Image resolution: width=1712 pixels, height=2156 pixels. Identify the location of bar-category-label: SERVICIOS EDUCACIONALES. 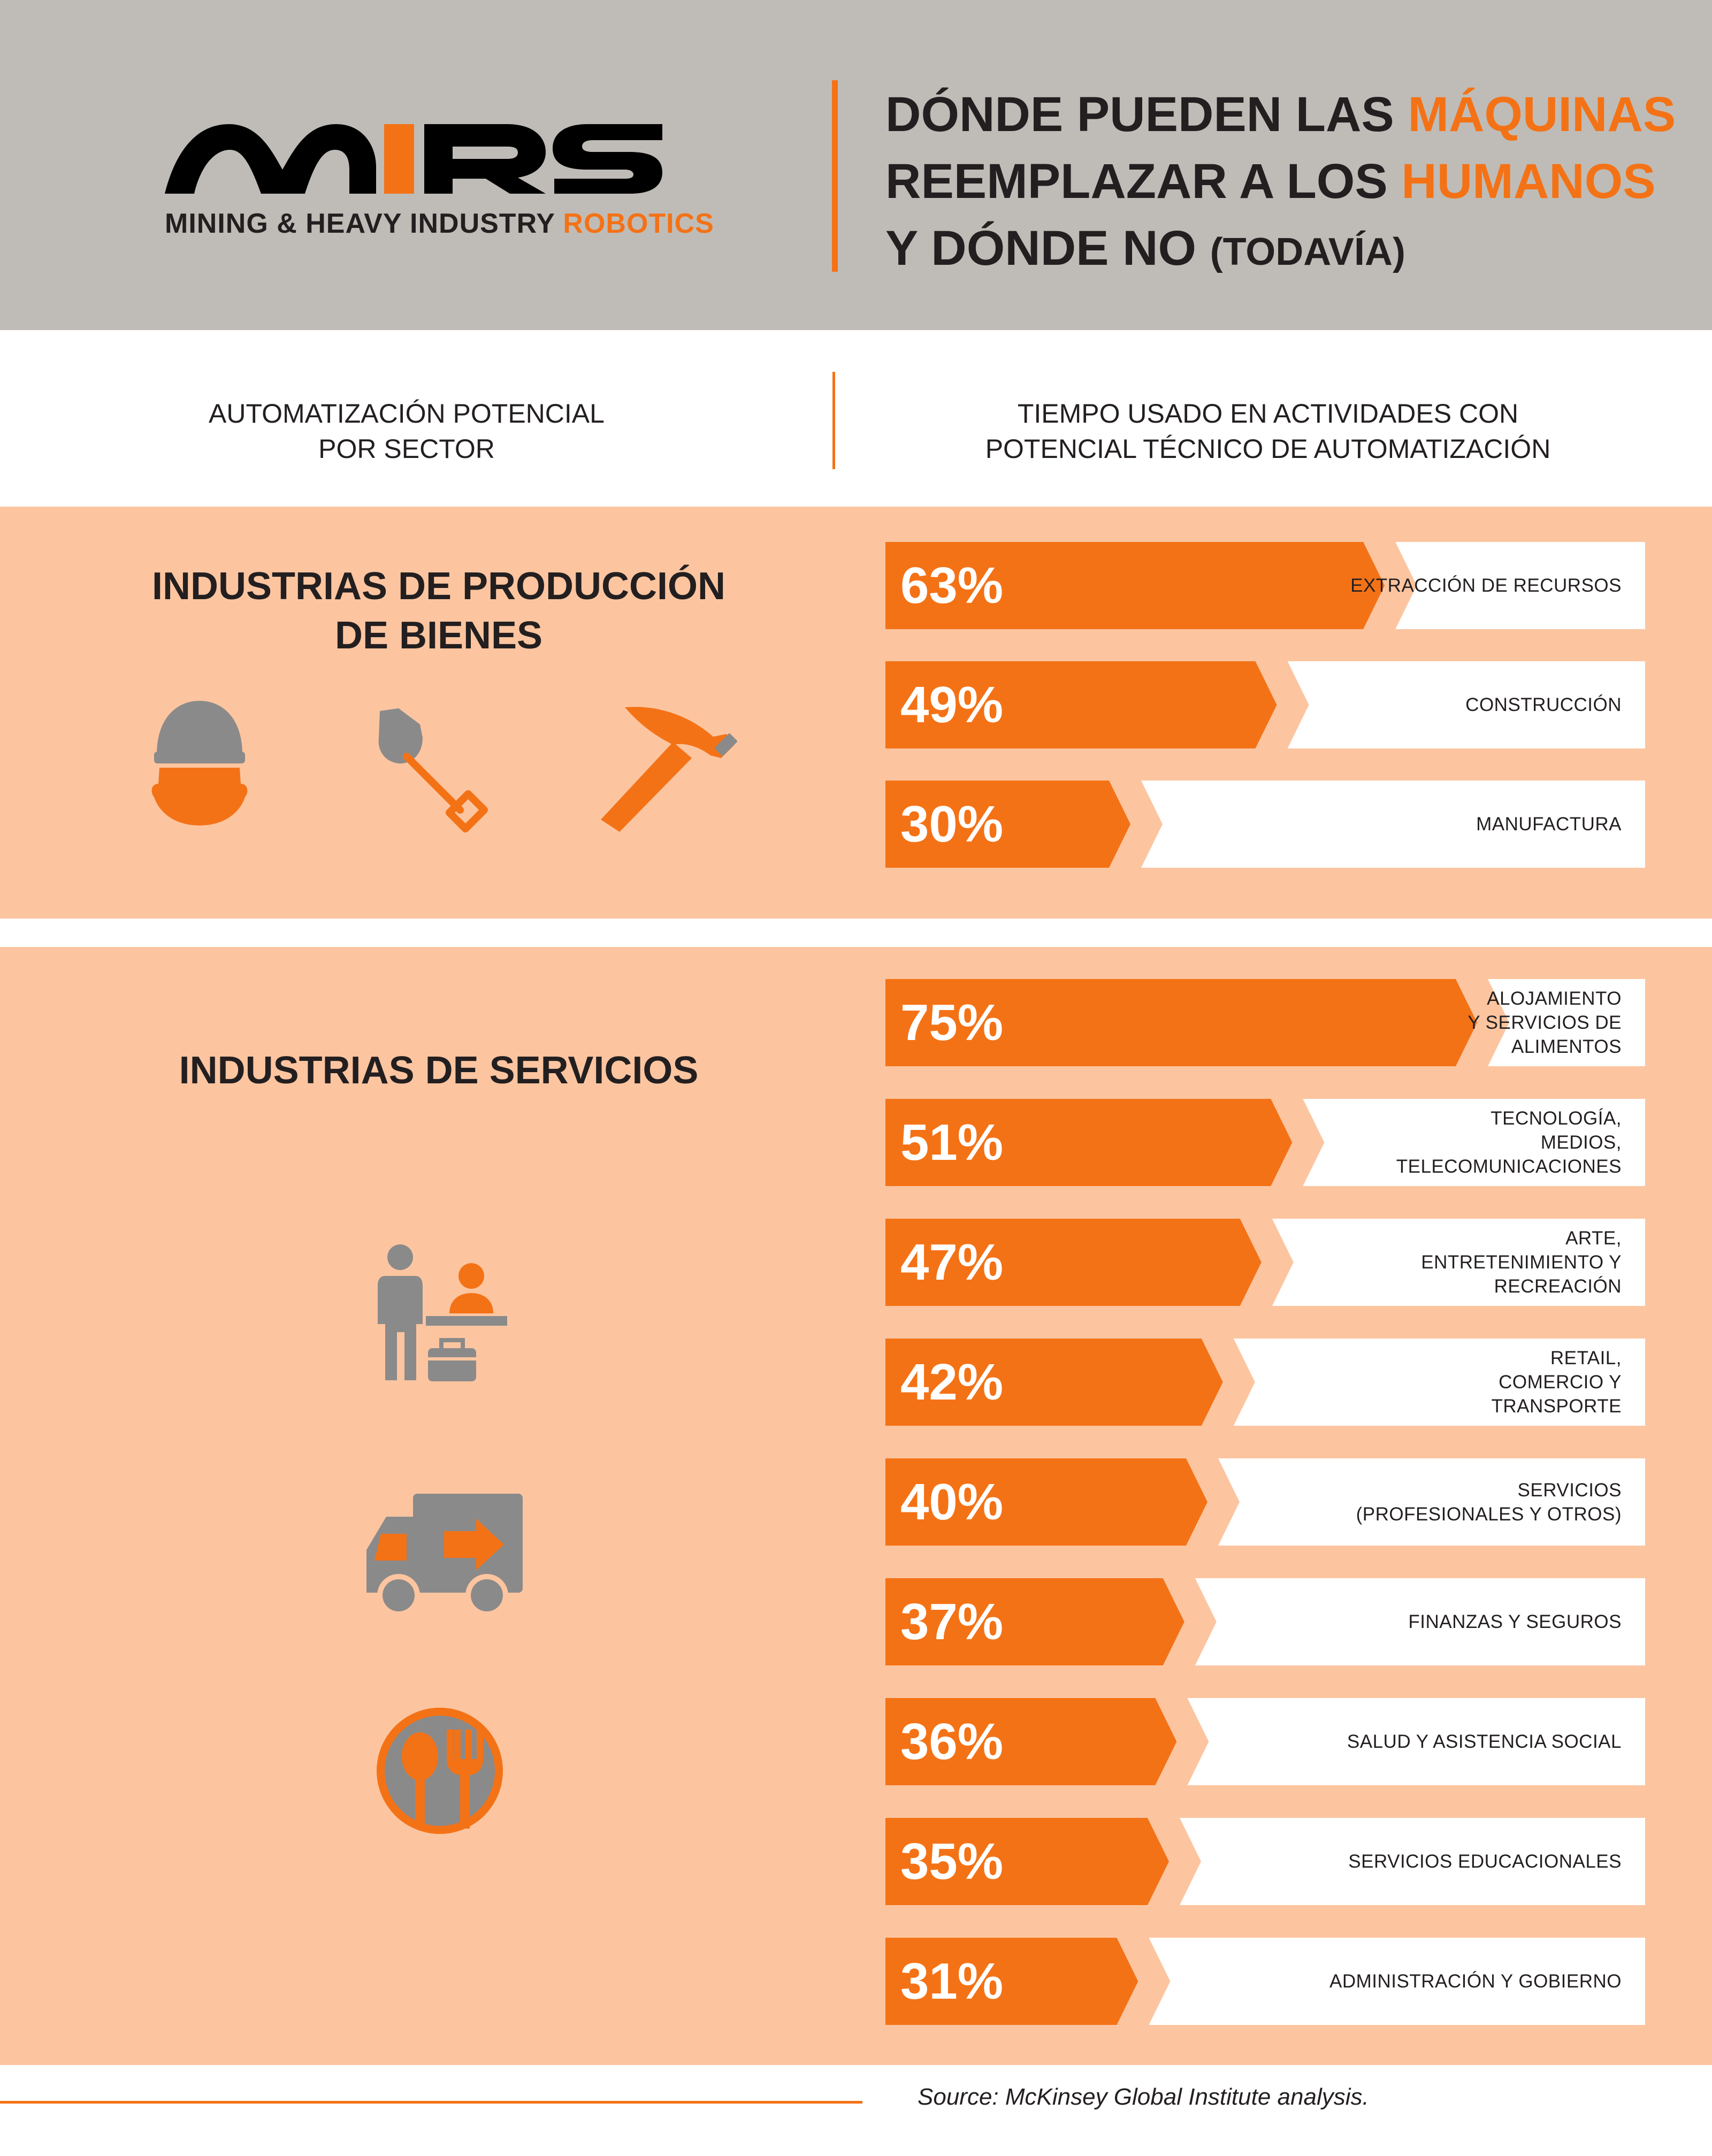
(1485, 1861).